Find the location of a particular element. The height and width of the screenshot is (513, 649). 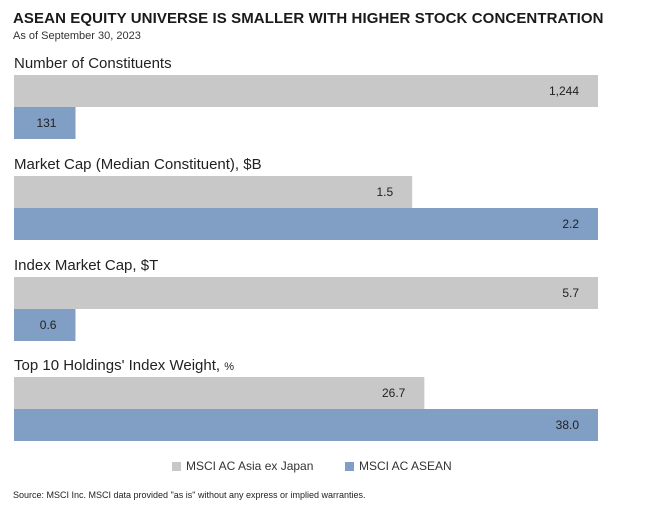

panel-title: Index Market Cap, $T is located at coordinates (86, 265).